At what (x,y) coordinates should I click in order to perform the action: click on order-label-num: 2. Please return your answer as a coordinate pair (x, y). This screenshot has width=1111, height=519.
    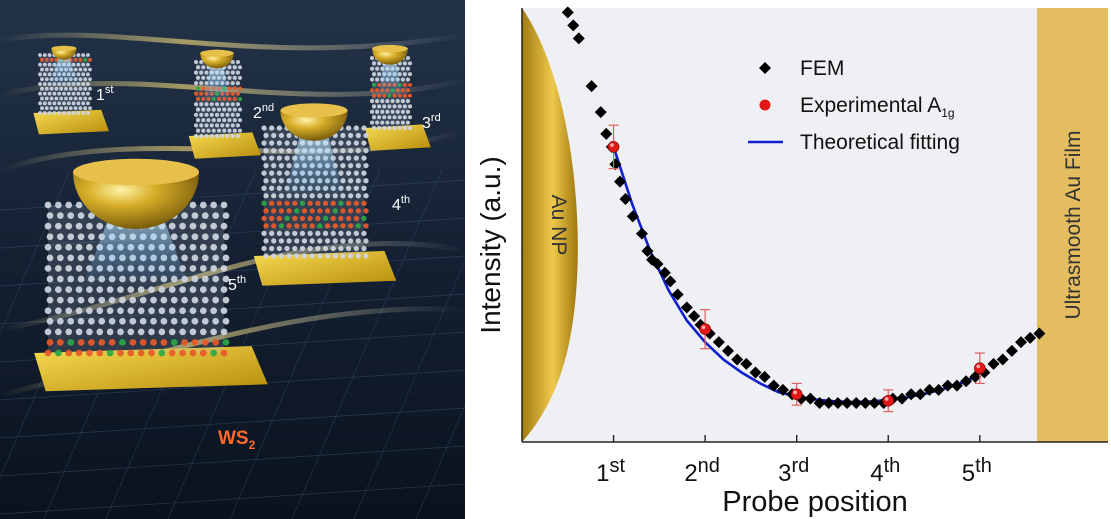
    Looking at the image, I should click on (257, 113).